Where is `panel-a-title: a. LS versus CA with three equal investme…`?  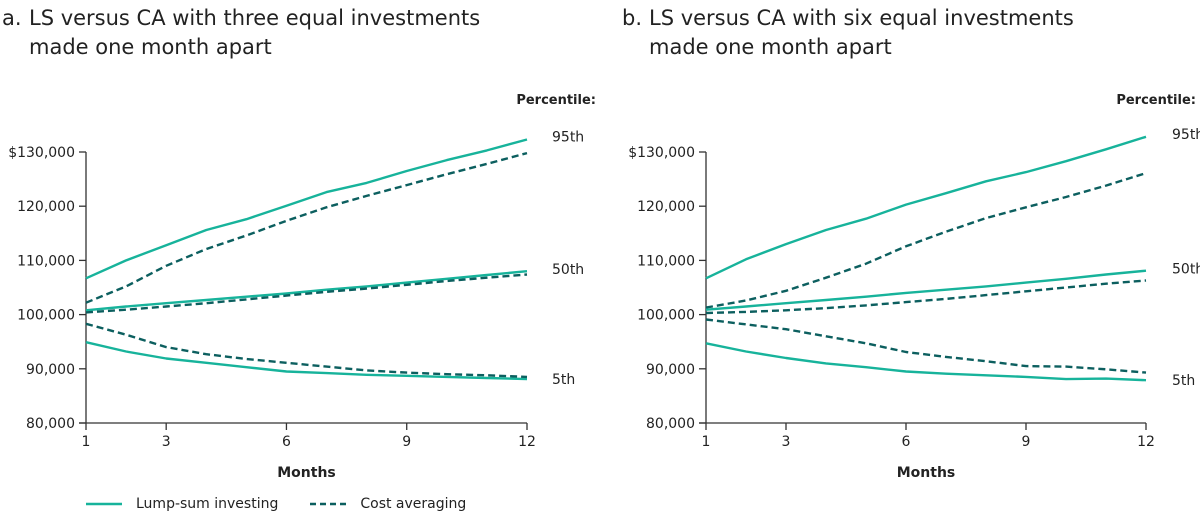 panel-a-title: a. LS versus CA with three equal investme… is located at coordinates (241, 33).